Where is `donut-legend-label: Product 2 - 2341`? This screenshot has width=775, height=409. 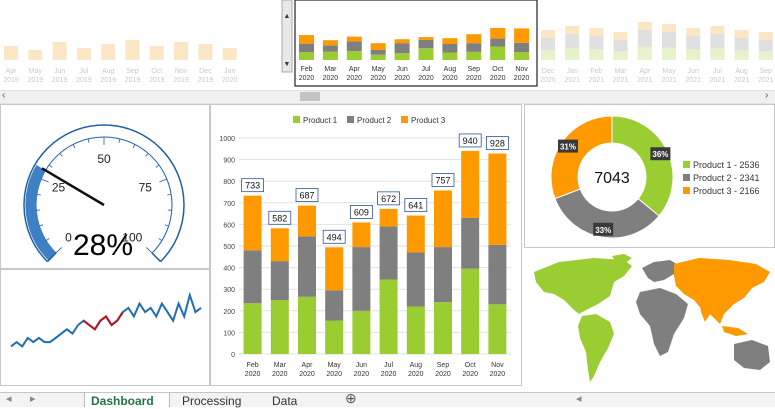
donut-legend-label: Product 2 - 2341 is located at coordinates (726, 178).